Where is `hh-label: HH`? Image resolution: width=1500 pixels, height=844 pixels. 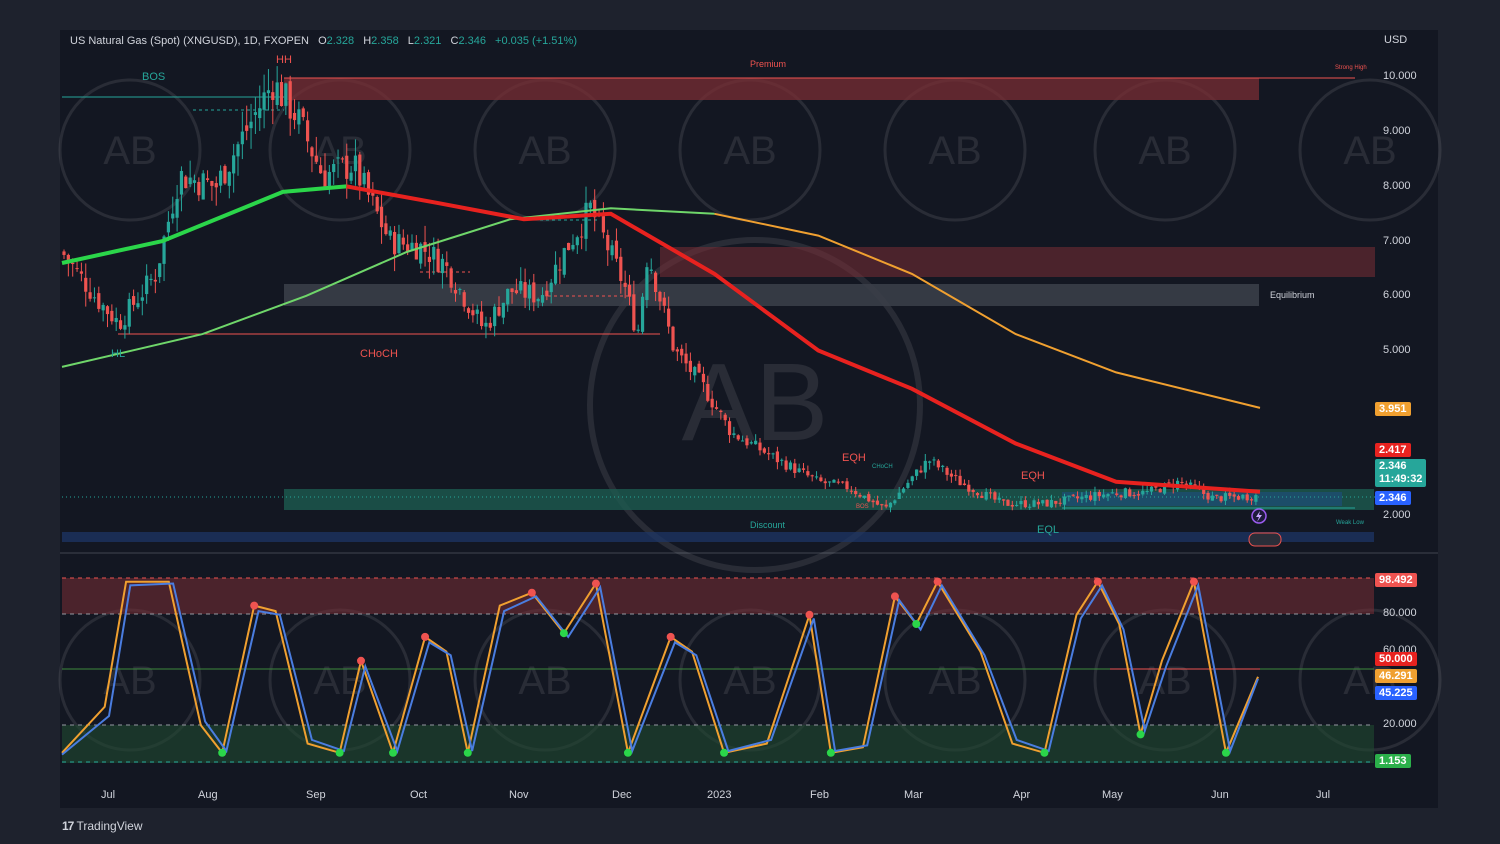 hh-label: HH is located at coordinates (284, 60).